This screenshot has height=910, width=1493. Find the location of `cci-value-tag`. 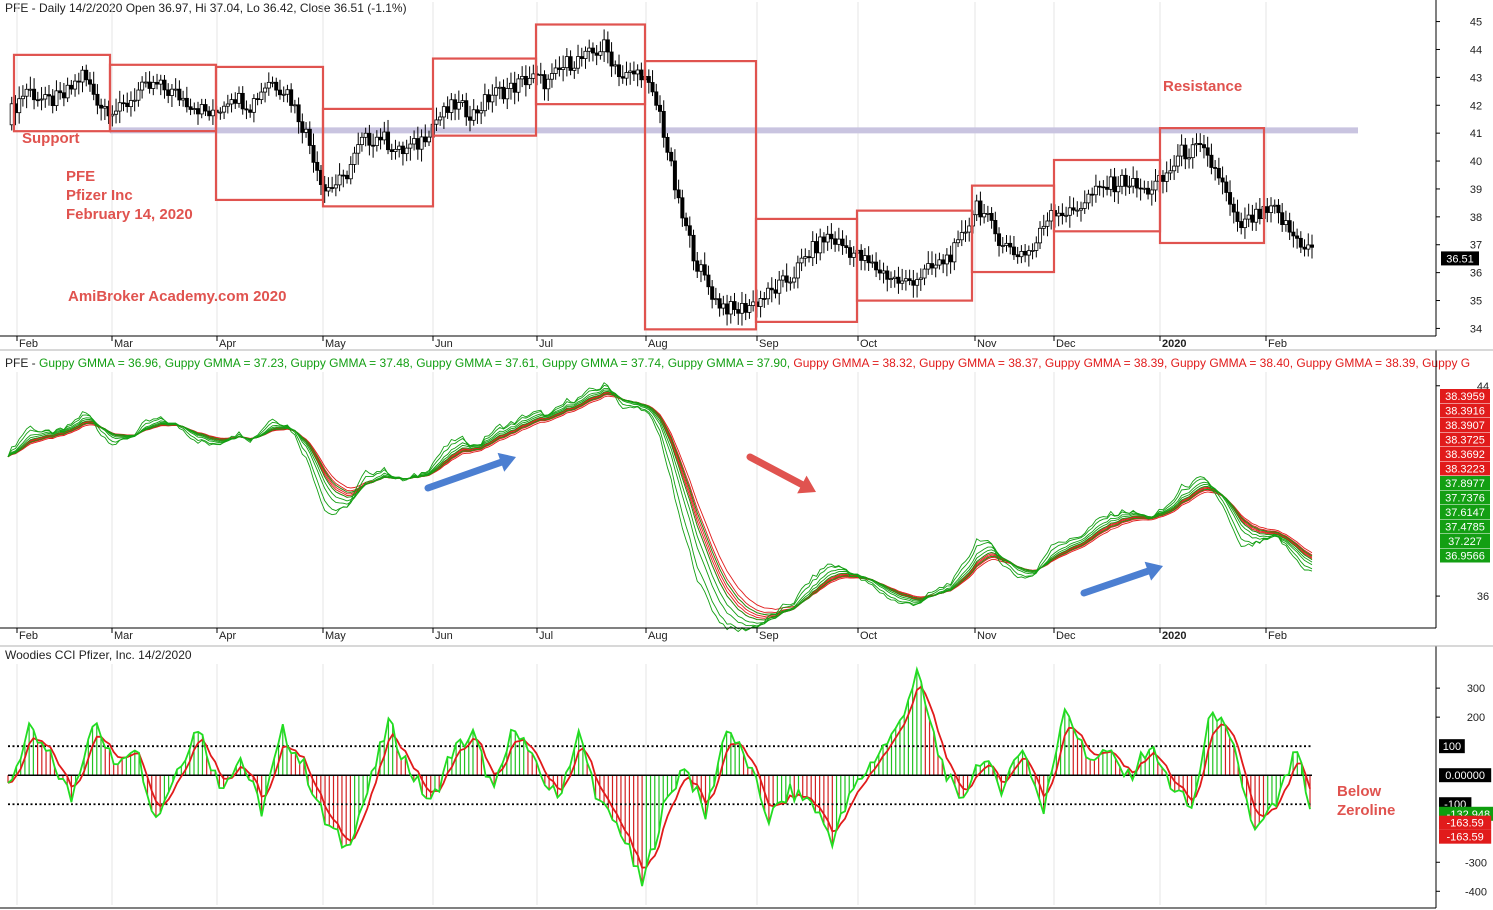

cci-value-tag is located at coordinates (1465, 822).